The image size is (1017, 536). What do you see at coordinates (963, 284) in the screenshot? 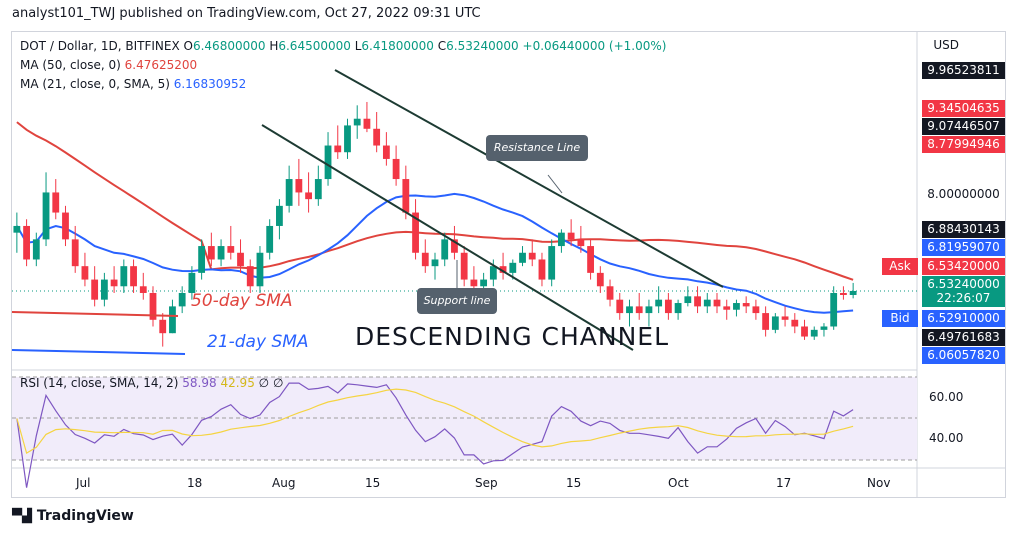
I see `price-axis-label: 6.53240000` at bounding box center [963, 284].